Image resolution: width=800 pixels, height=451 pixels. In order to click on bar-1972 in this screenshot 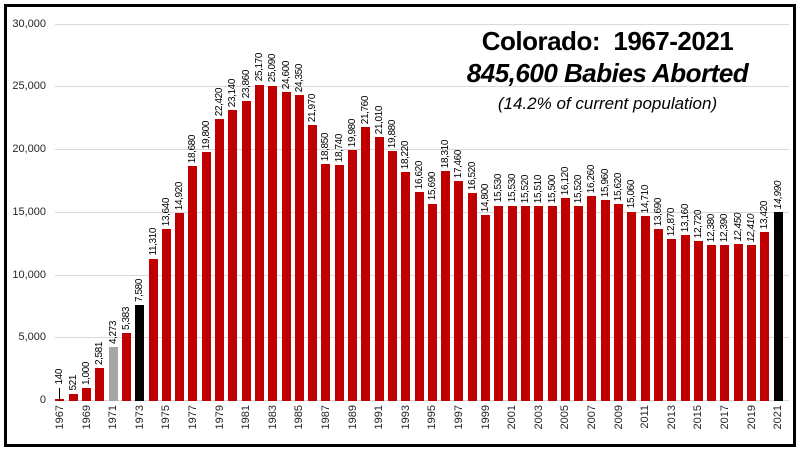, I will do `click(126, 366)`.